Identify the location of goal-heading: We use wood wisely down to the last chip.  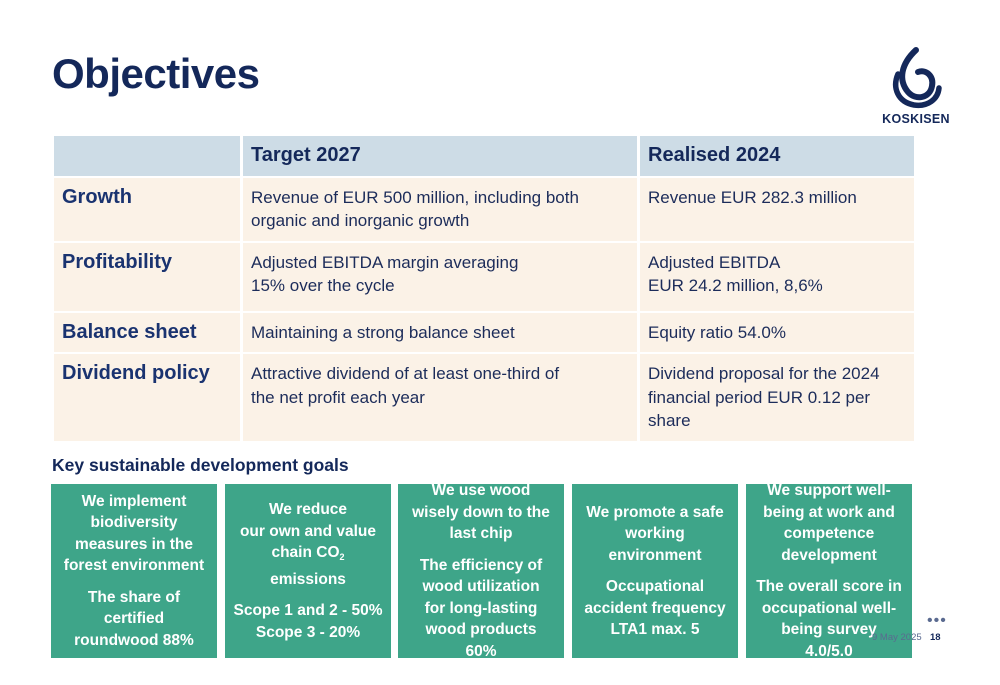
(481, 514).